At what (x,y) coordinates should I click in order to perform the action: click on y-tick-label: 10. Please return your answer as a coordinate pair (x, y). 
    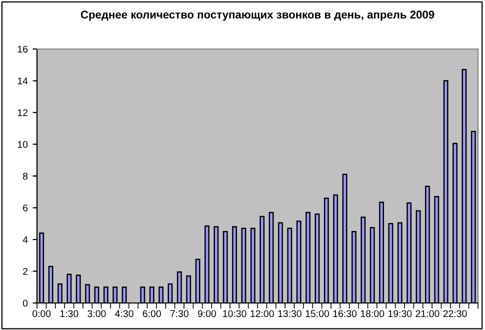
    Looking at the image, I should click on (23, 144).